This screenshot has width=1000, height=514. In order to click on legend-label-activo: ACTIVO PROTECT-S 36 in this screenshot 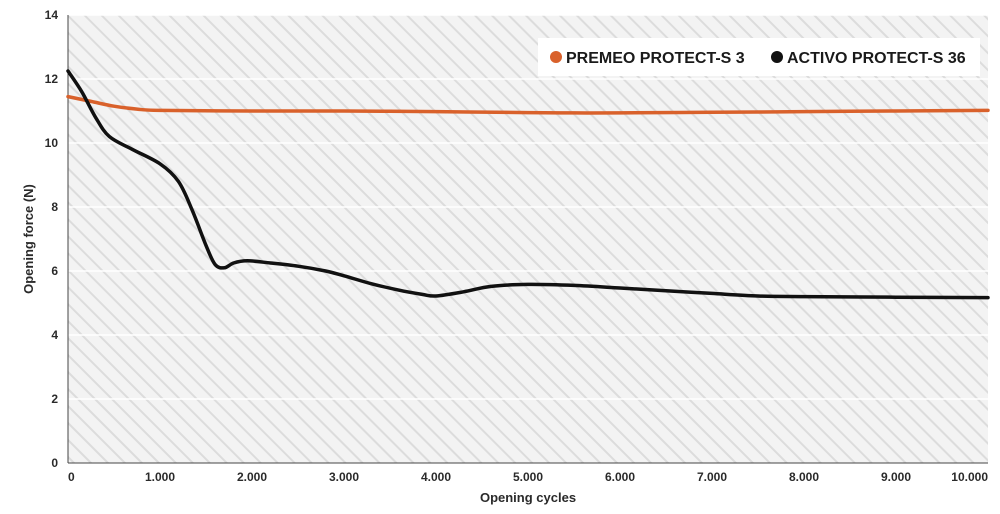, I will do `click(876, 58)`.